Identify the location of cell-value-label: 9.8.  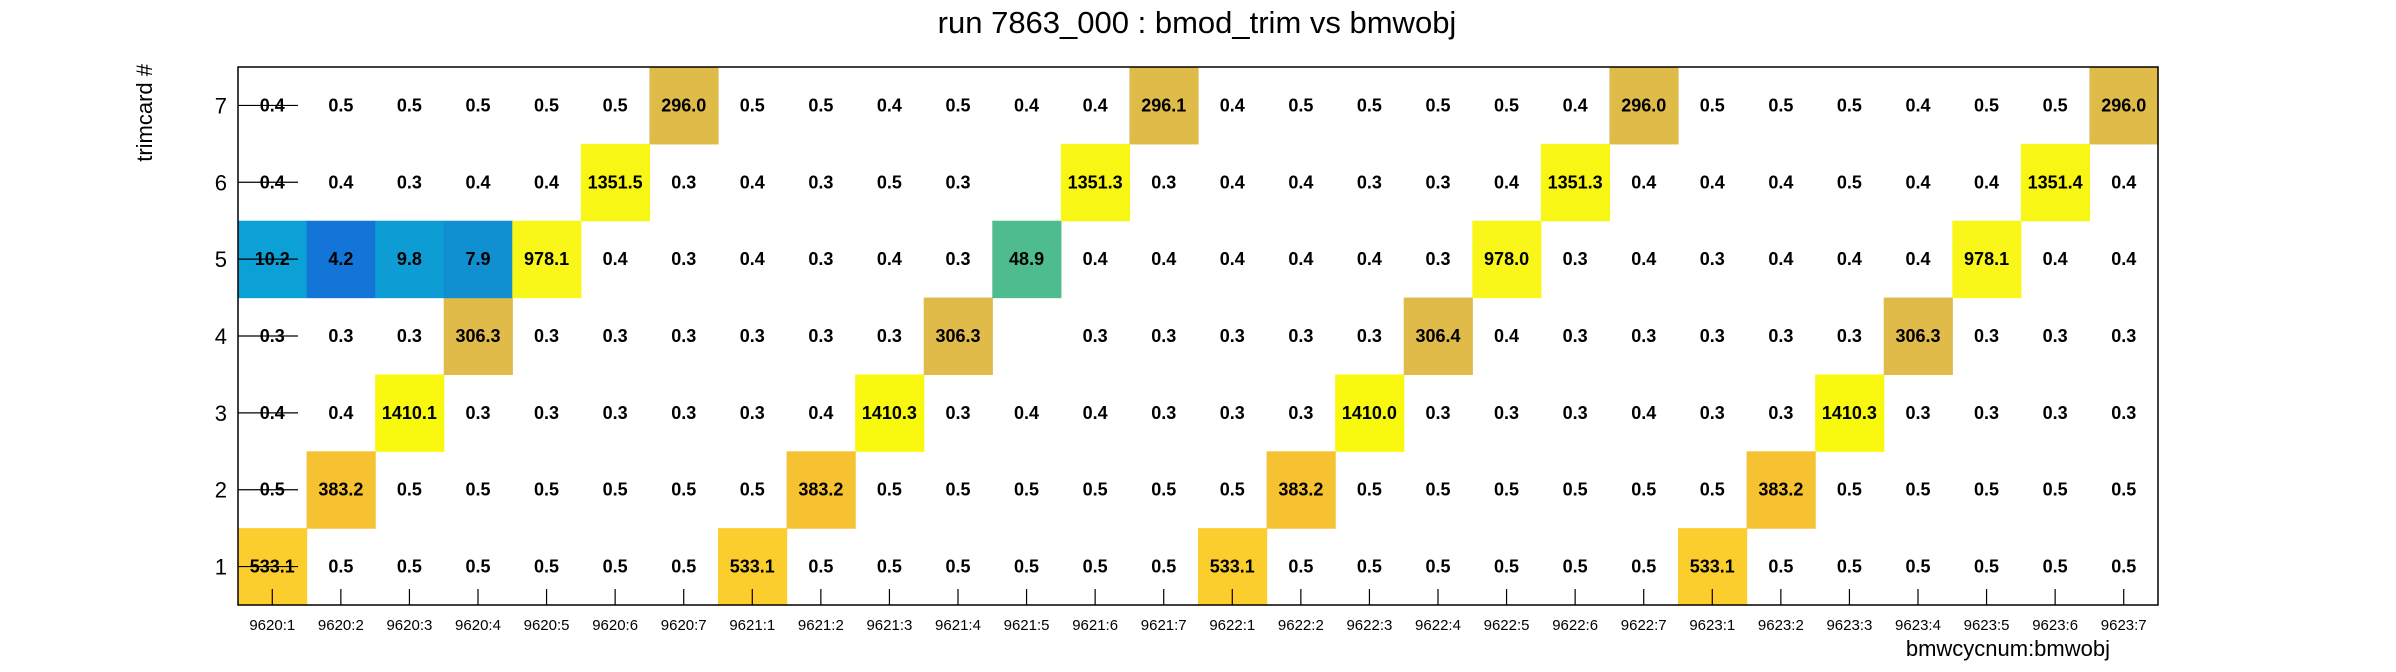
(409, 259).